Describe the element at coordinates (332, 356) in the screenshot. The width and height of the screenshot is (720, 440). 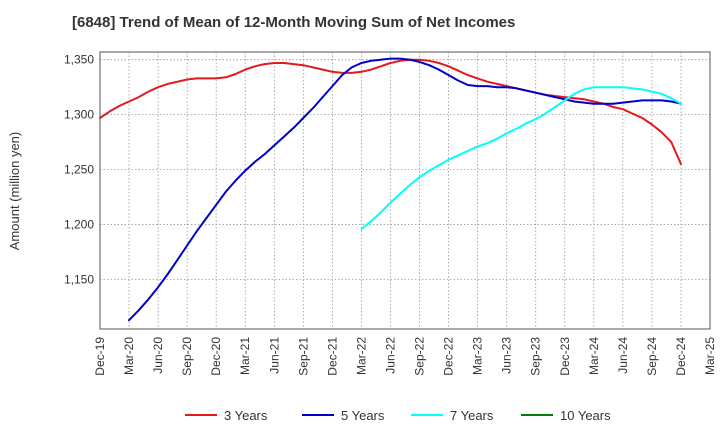
I see `x-tick-label: Dec-21` at that location.